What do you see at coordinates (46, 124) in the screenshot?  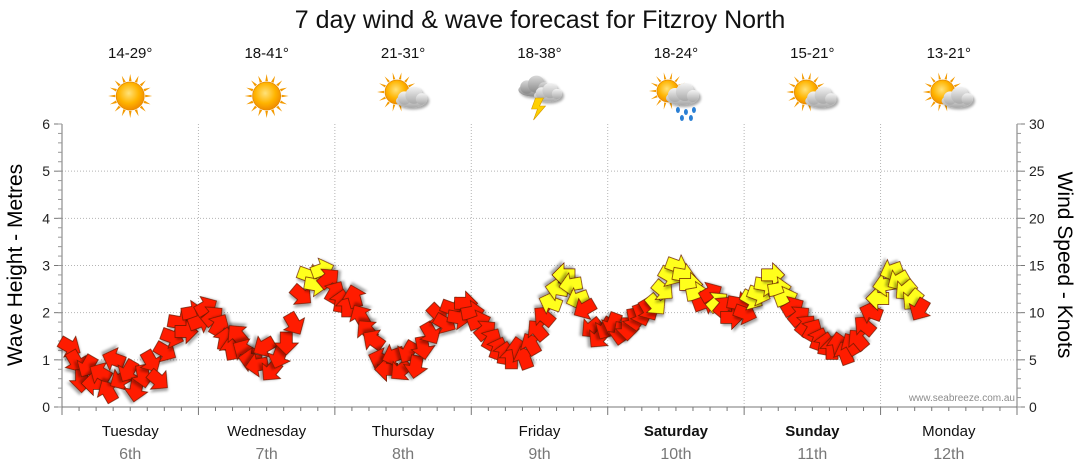 I see `left-tick-label: 6` at bounding box center [46, 124].